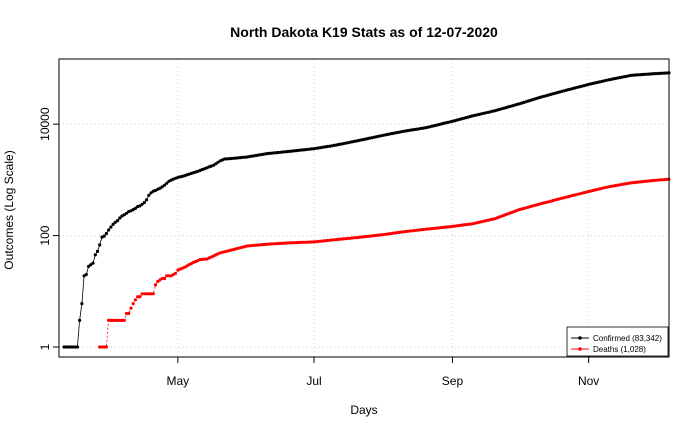  I want to click on y-tick-label: 100, so click(45, 235).